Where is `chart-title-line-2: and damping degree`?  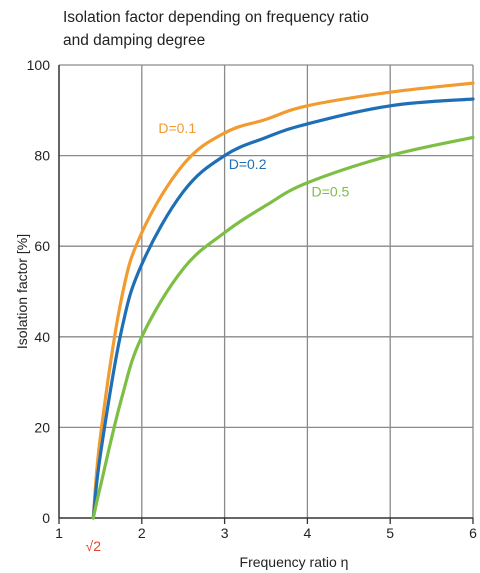
chart-title-line-2: and damping degree is located at coordinates (134, 40).